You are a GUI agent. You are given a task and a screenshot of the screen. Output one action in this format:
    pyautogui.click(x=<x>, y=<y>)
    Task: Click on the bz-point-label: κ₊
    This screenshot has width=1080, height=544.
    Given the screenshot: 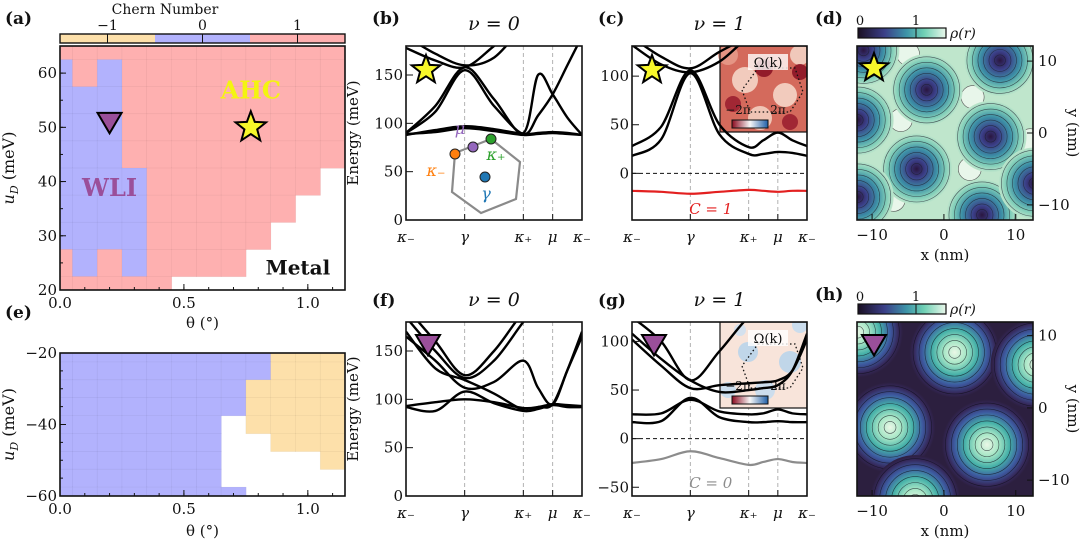 What is the action you would take?
    pyautogui.click(x=496, y=154)
    